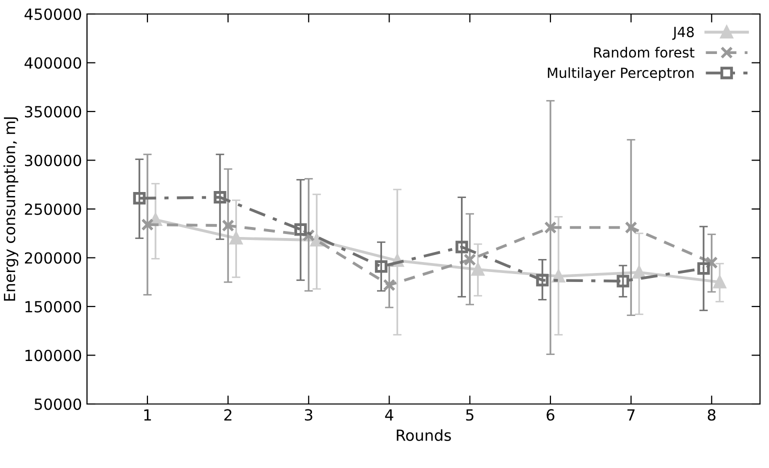 The height and width of the screenshot is (468, 769). I want to click on y-tick-label: 450000, so click(53, 14).